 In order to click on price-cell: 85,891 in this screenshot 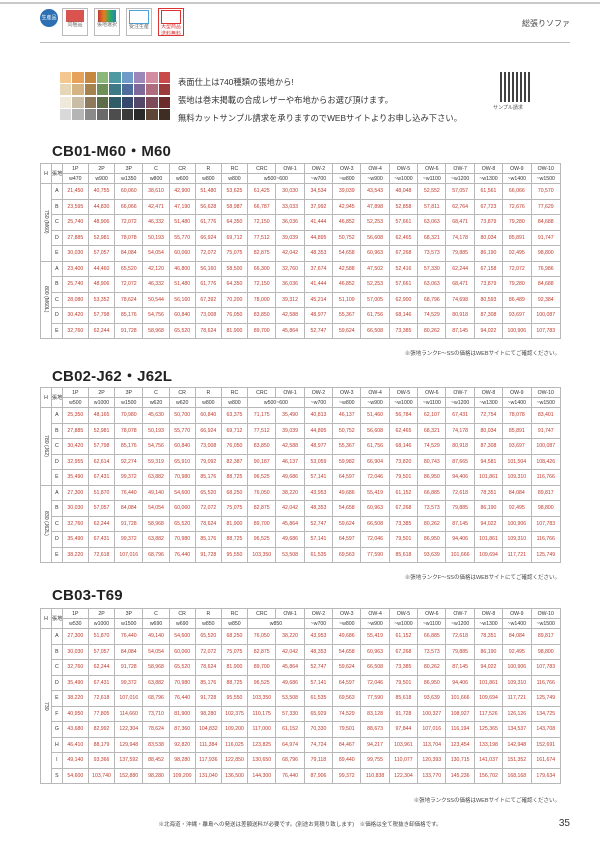, I will do `click(517, 237)`.